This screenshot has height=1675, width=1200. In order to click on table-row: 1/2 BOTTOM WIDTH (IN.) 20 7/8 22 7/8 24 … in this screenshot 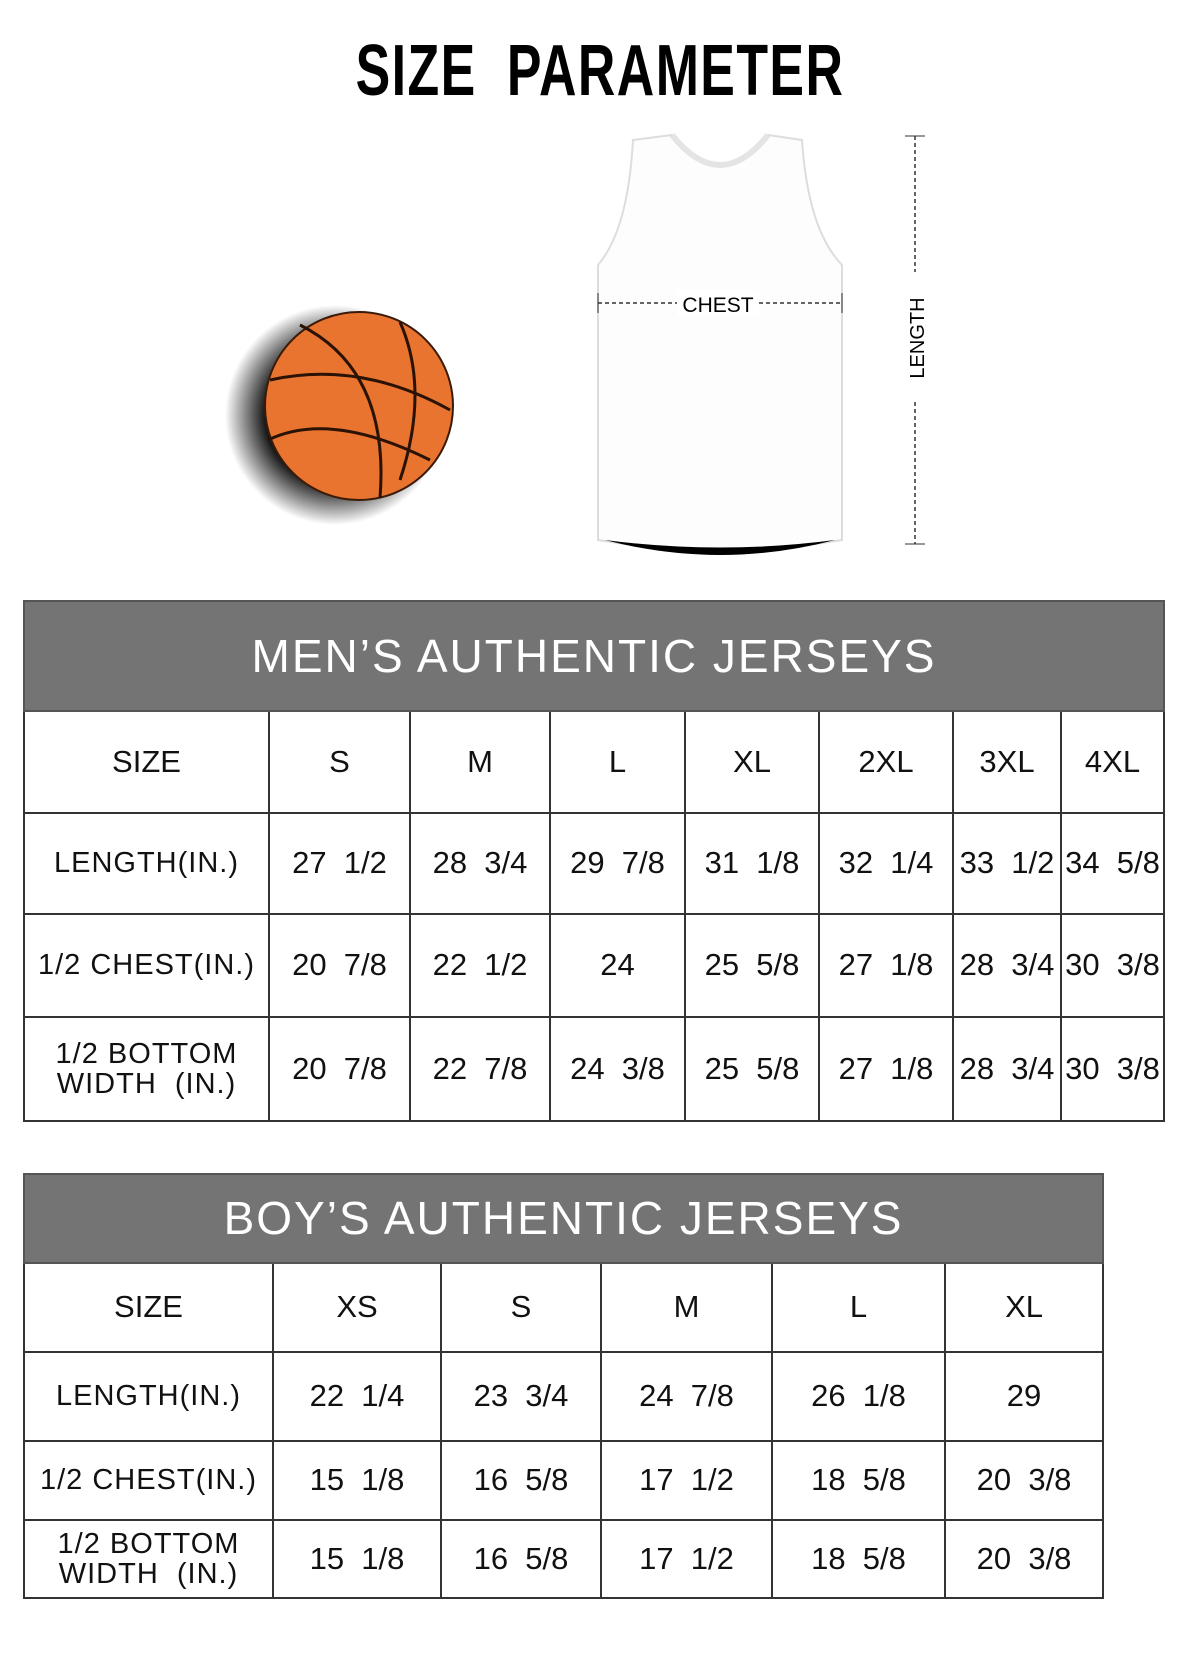, I will do `click(594, 1069)`.